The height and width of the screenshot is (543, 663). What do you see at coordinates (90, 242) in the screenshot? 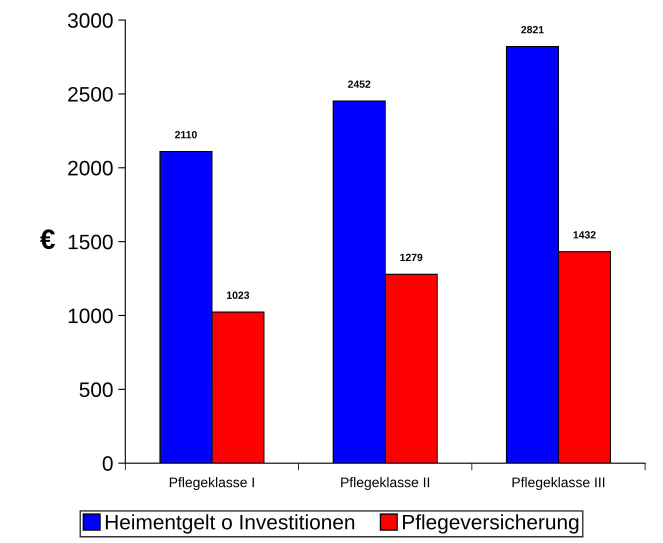
I see `y-tick-label: 1500` at bounding box center [90, 242].